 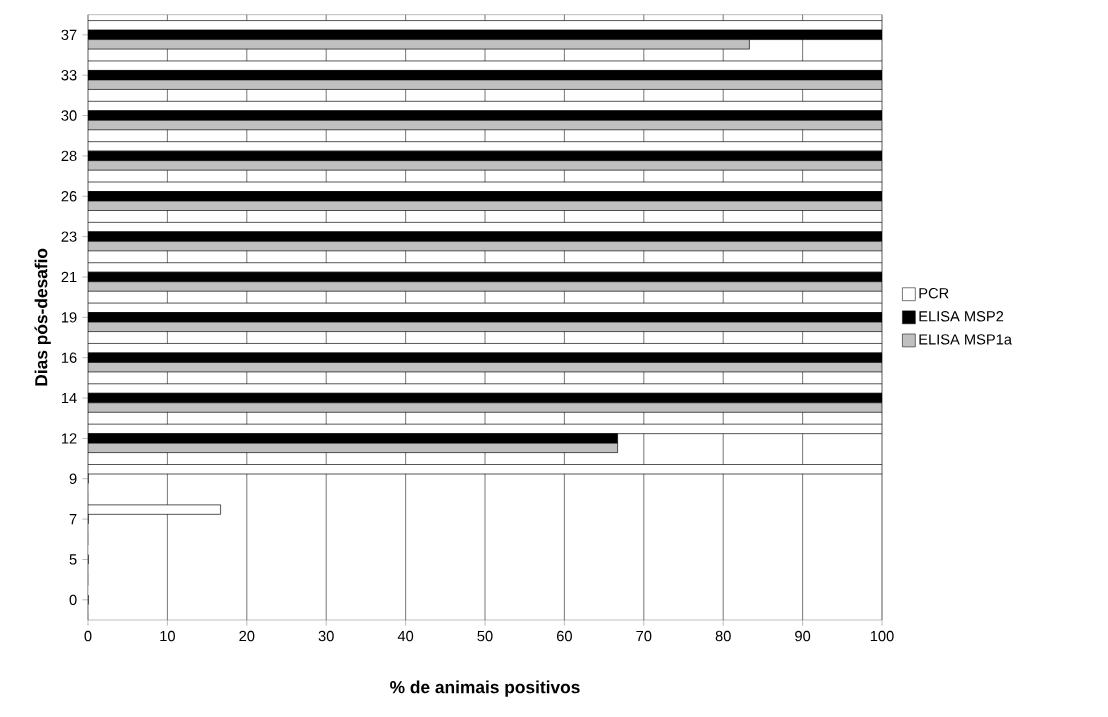 I want to click on y-tick-label: 23, so click(x=69, y=236).